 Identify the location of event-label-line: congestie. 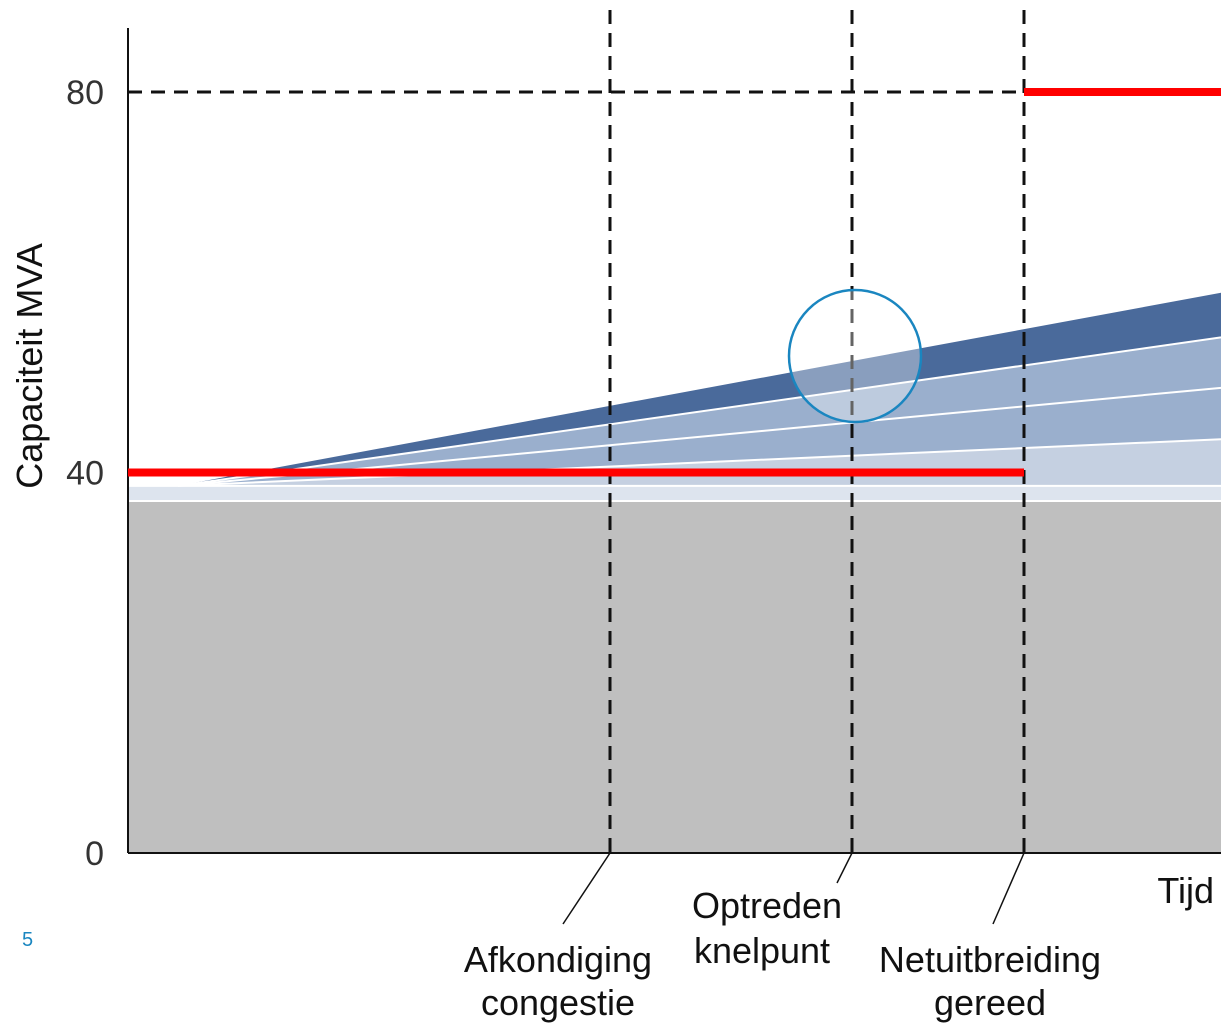
(558, 1002).